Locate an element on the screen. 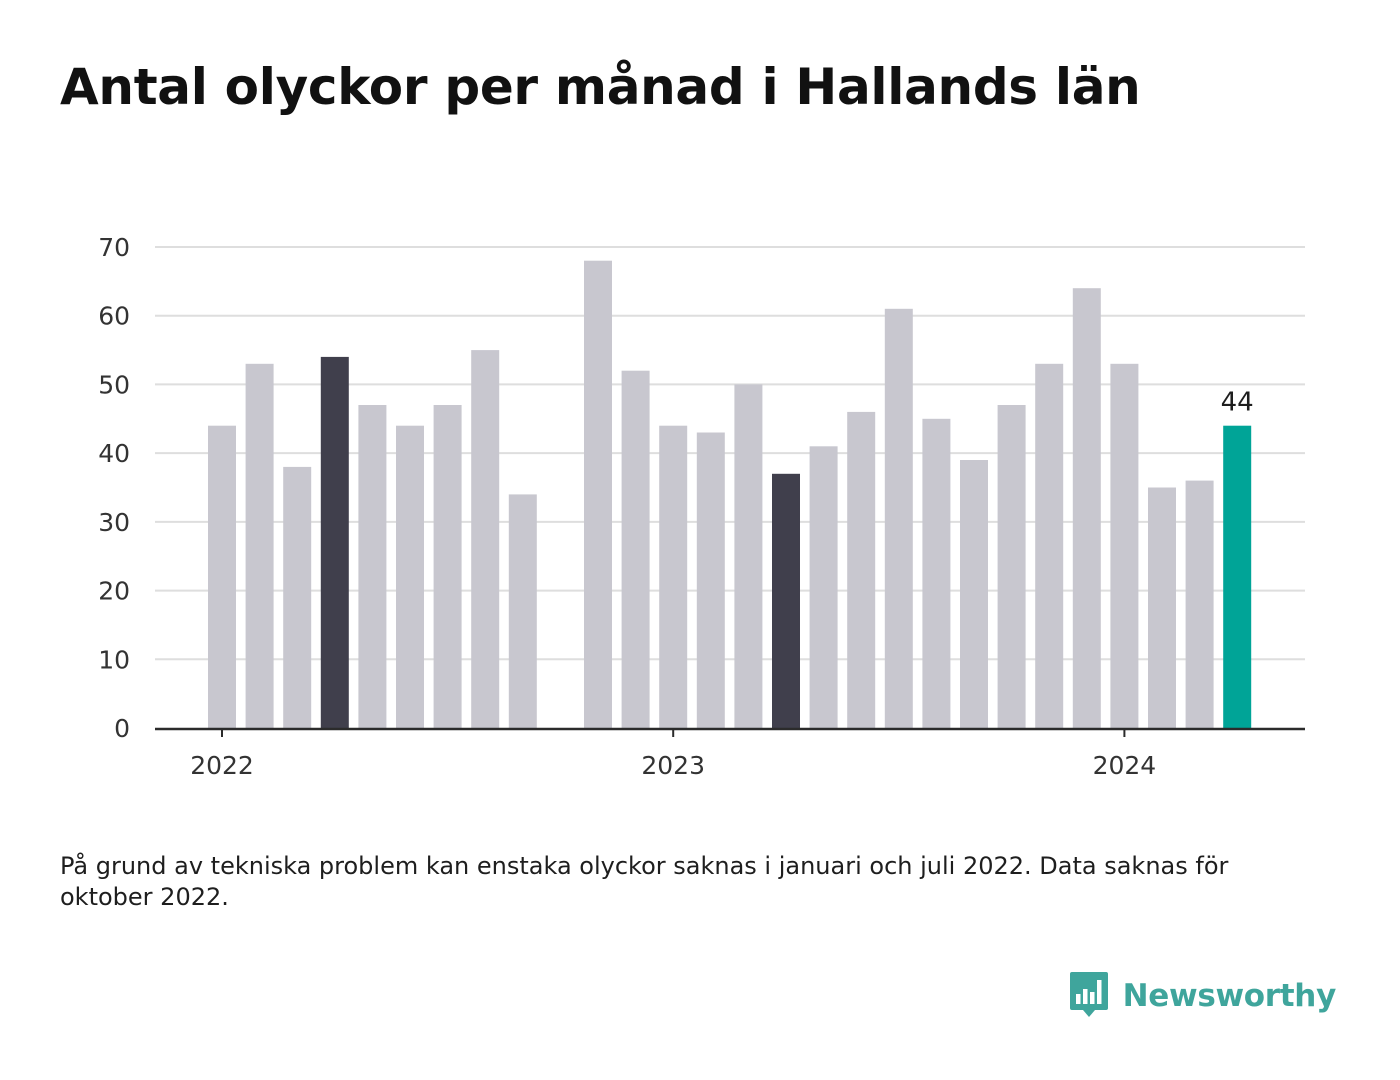 This screenshot has width=1400, height=1080. brand-logo: Newsworthy is located at coordinates (1202, 996).